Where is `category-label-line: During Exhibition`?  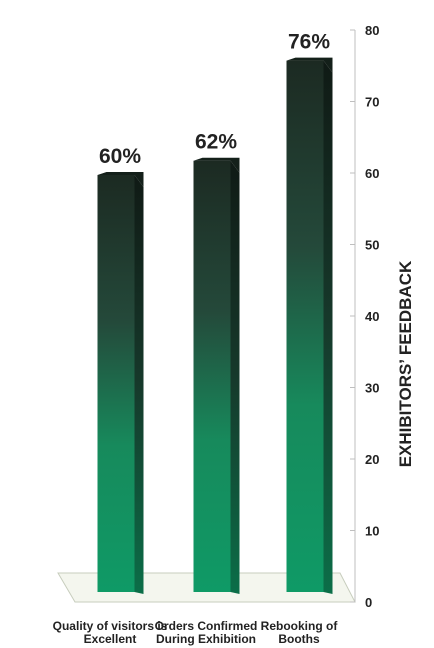
category-label-line: During Exhibition is located at coordinates (206, 639).